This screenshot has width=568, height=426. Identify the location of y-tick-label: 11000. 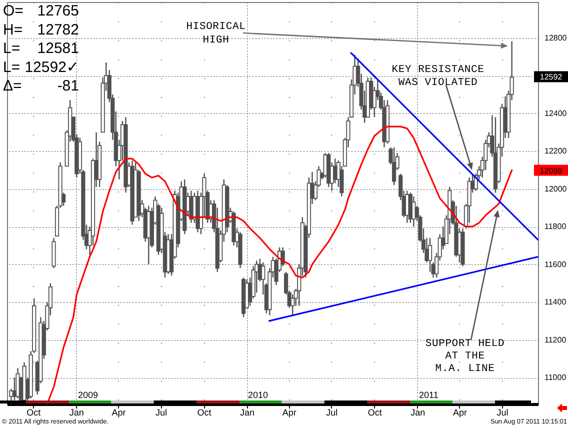
(555, 377).